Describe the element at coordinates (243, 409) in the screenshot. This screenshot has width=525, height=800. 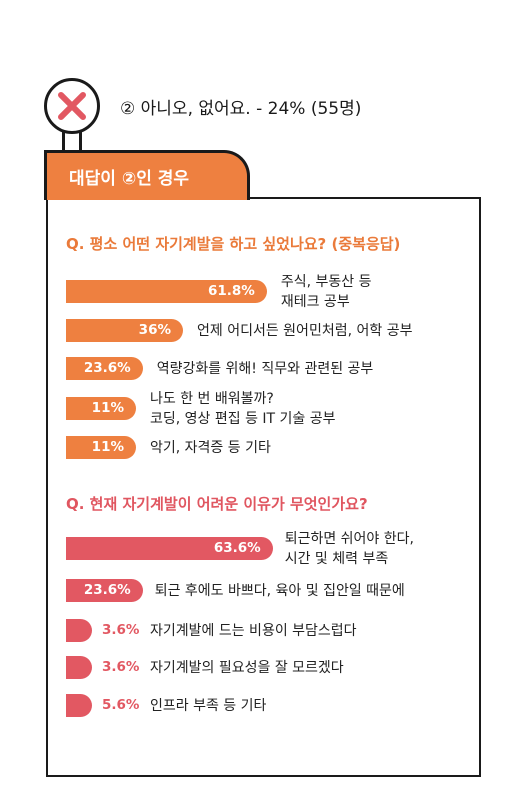
I see `category-label: 나도 한 번 배워볼까? 코딩, 영상 편집 등 IT 기술 공부` at that location.